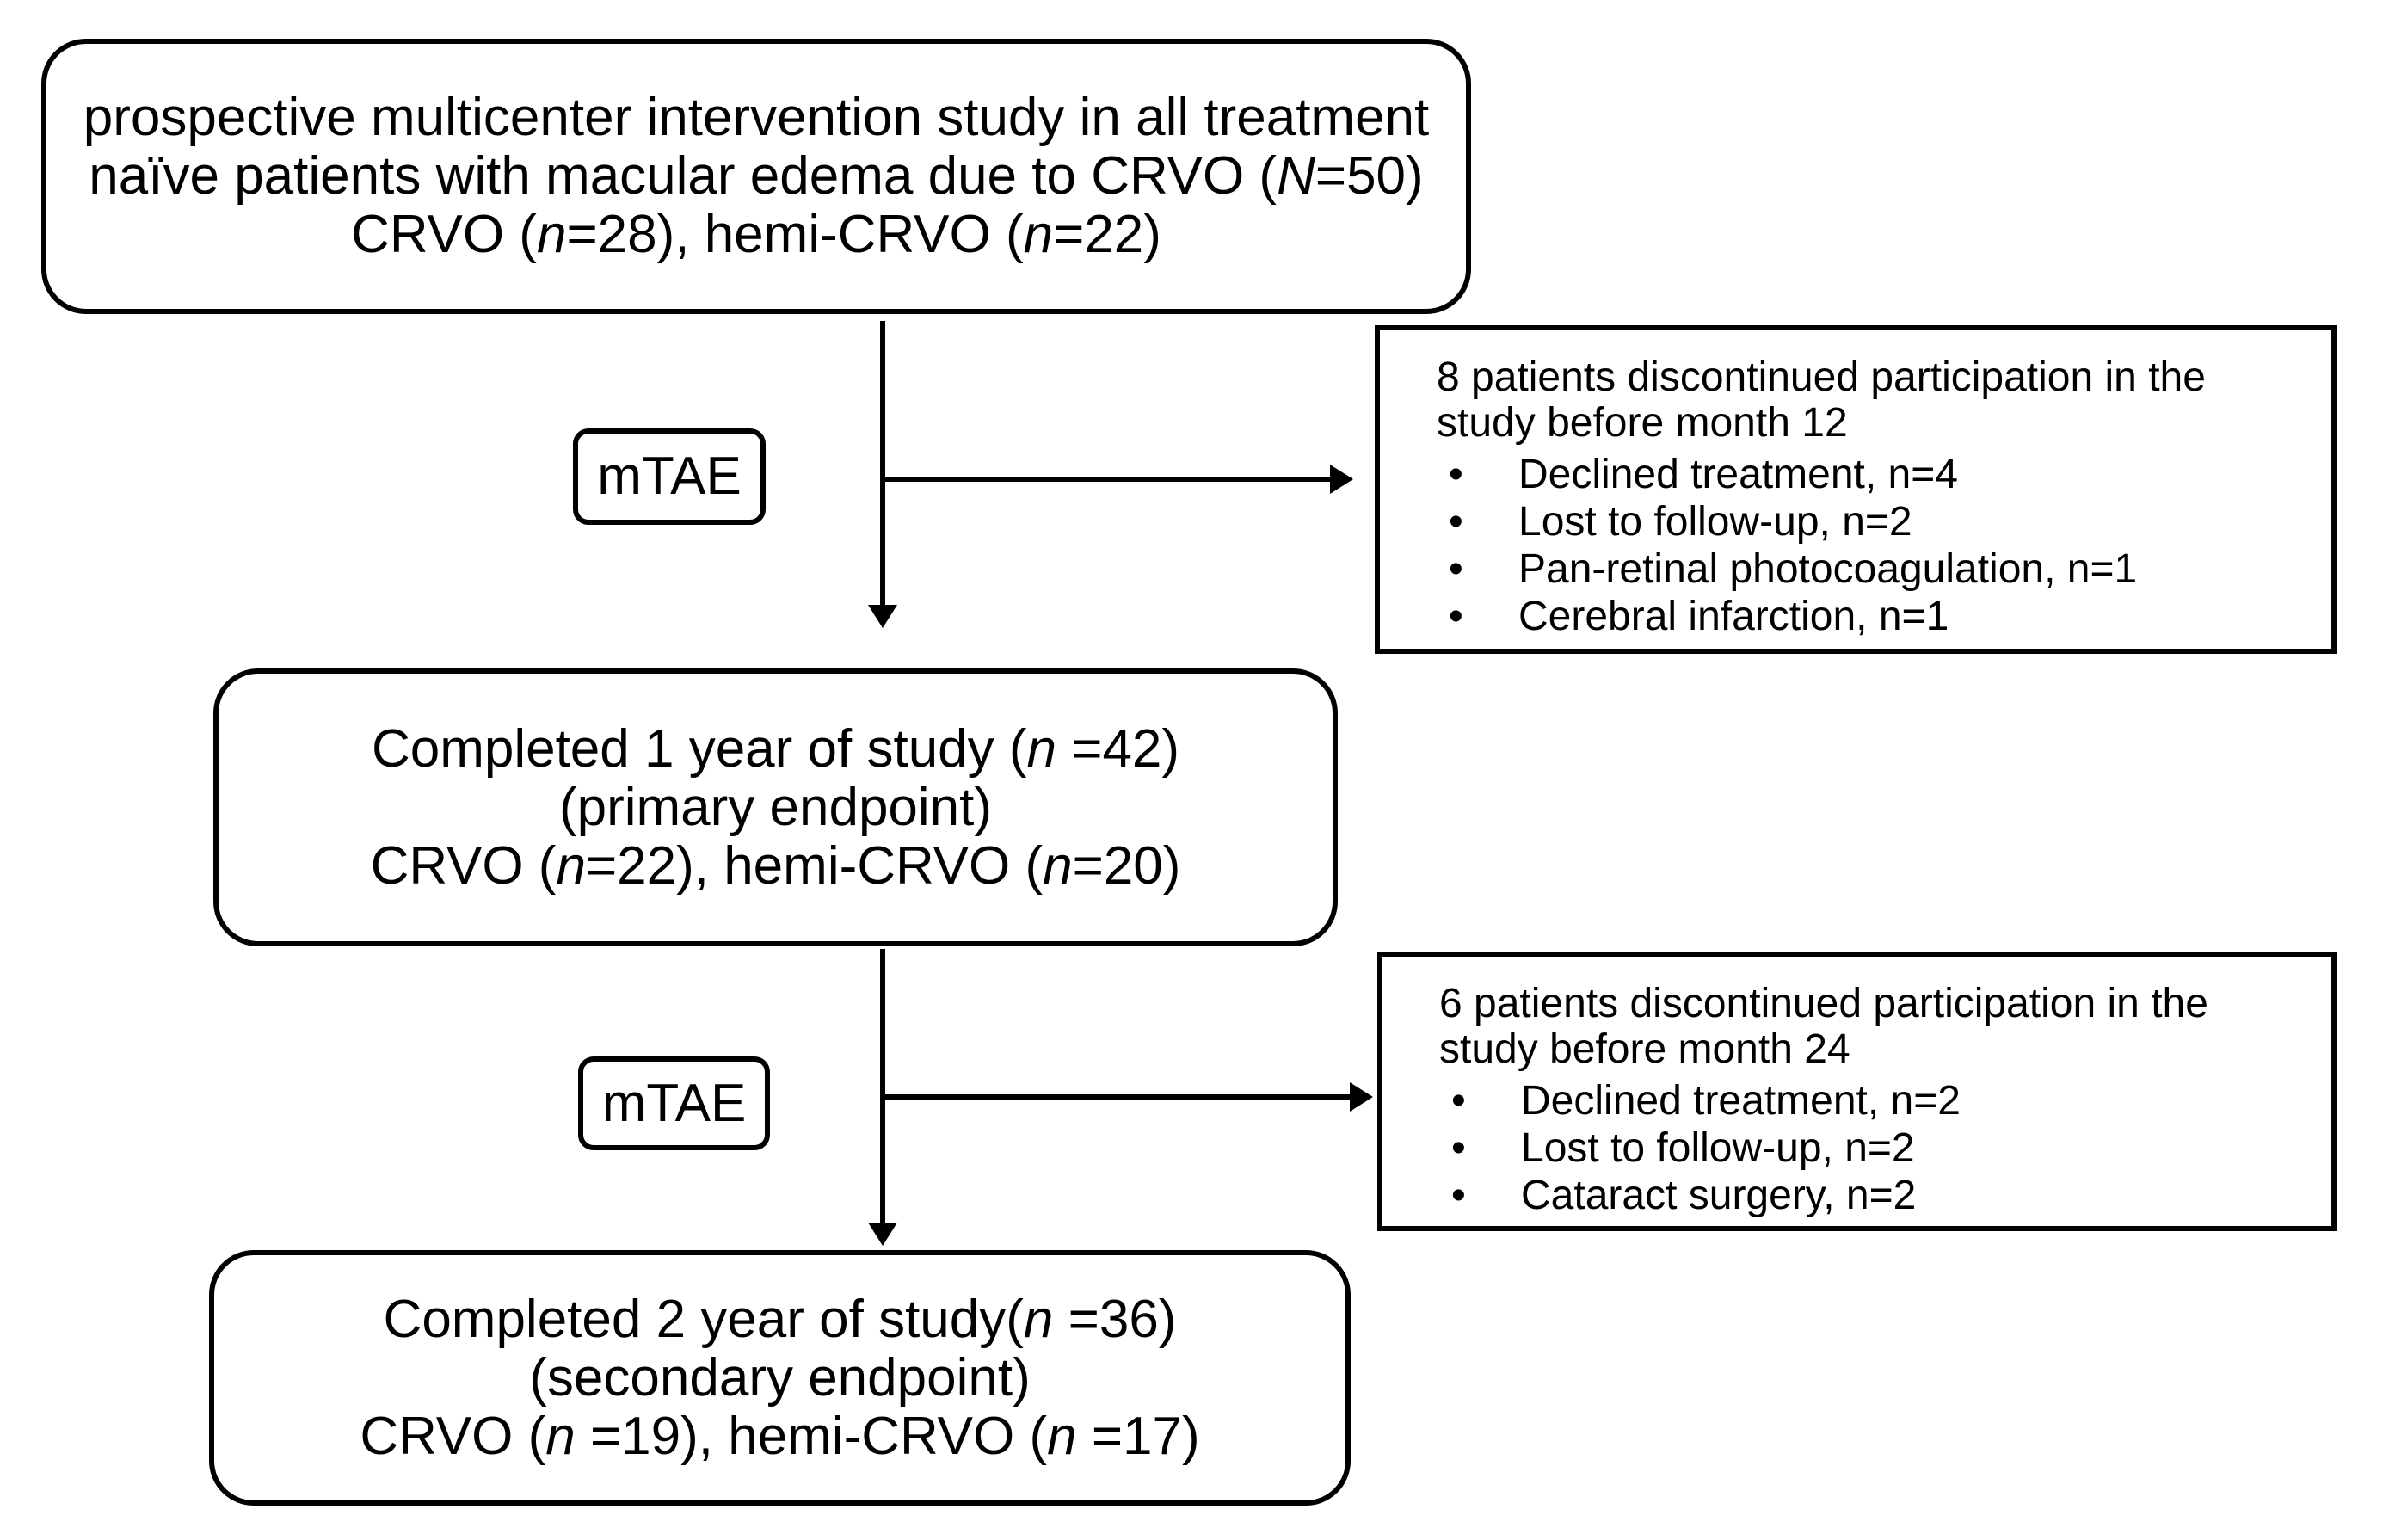 The image size is (2389, 1540). I want to click on mtae-badge-1: mTAE, so click(669, 477).